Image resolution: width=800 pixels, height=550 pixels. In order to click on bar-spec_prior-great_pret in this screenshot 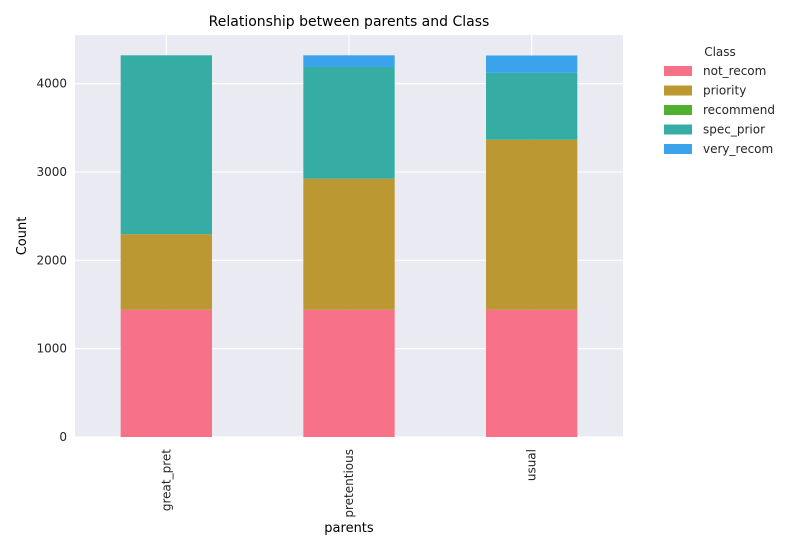, I will do `click(166, 145)`.